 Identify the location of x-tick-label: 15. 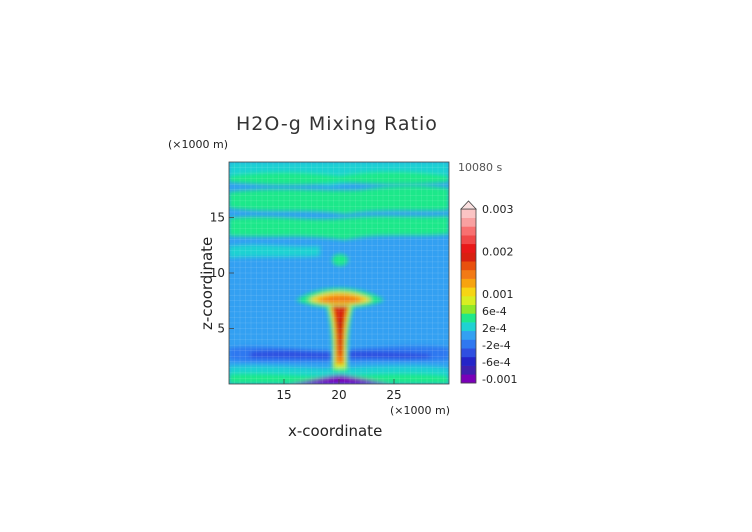
(283, 395).